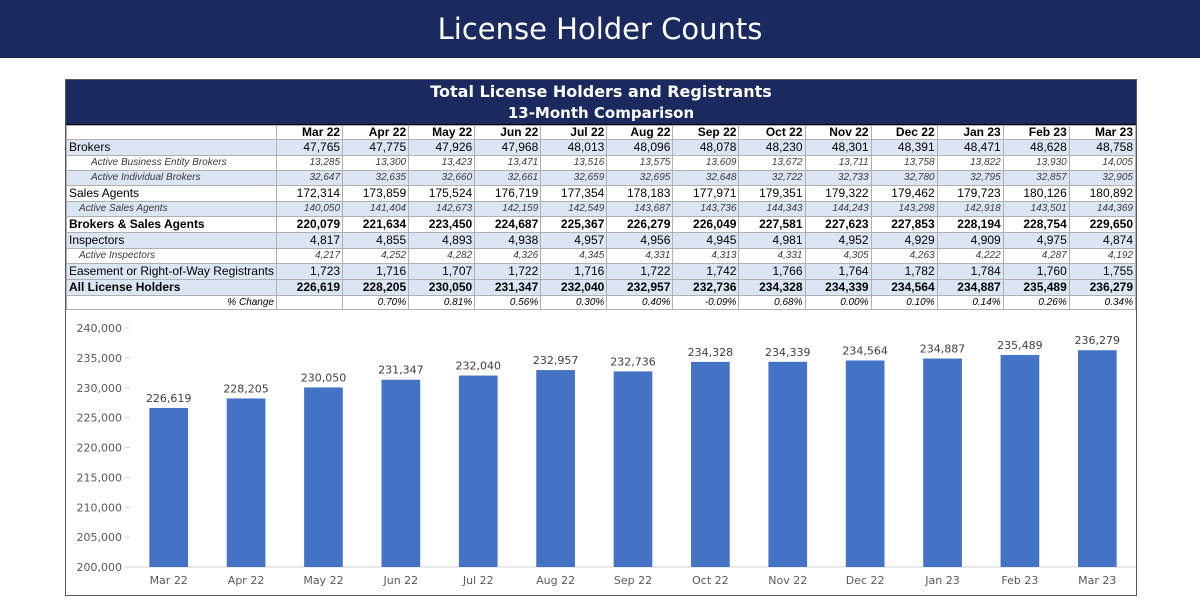 This screenshot has height=608, width=1200. What do you see at coordinates (1102, 287) in the screenshot?
I see `table-cell: 236,279` at bounding box center [1102, 287].